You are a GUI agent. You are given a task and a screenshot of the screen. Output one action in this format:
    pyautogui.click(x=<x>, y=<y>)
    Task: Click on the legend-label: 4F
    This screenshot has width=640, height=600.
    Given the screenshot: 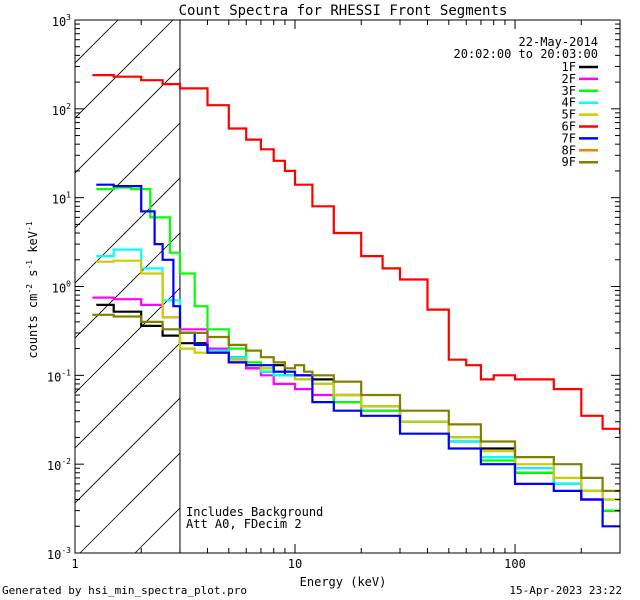 What is the action you would take?
    pyautogui.click(x=569, y=103)
    